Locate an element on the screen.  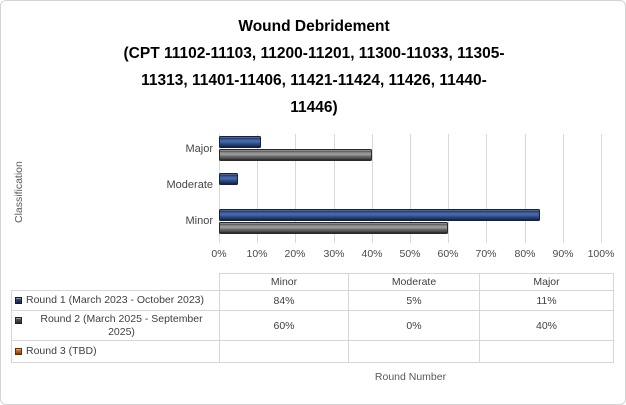
legend-marker-round3-icon is located at coordinates (18, 351).